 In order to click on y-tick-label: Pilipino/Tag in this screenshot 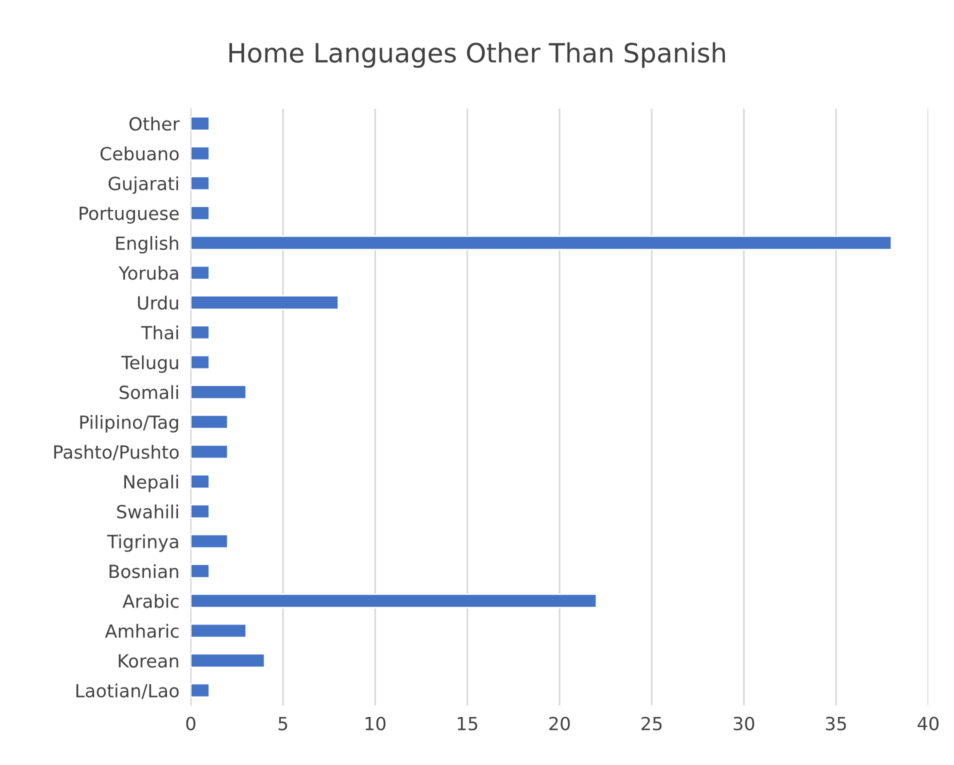, I will do `click(129, 424)`.